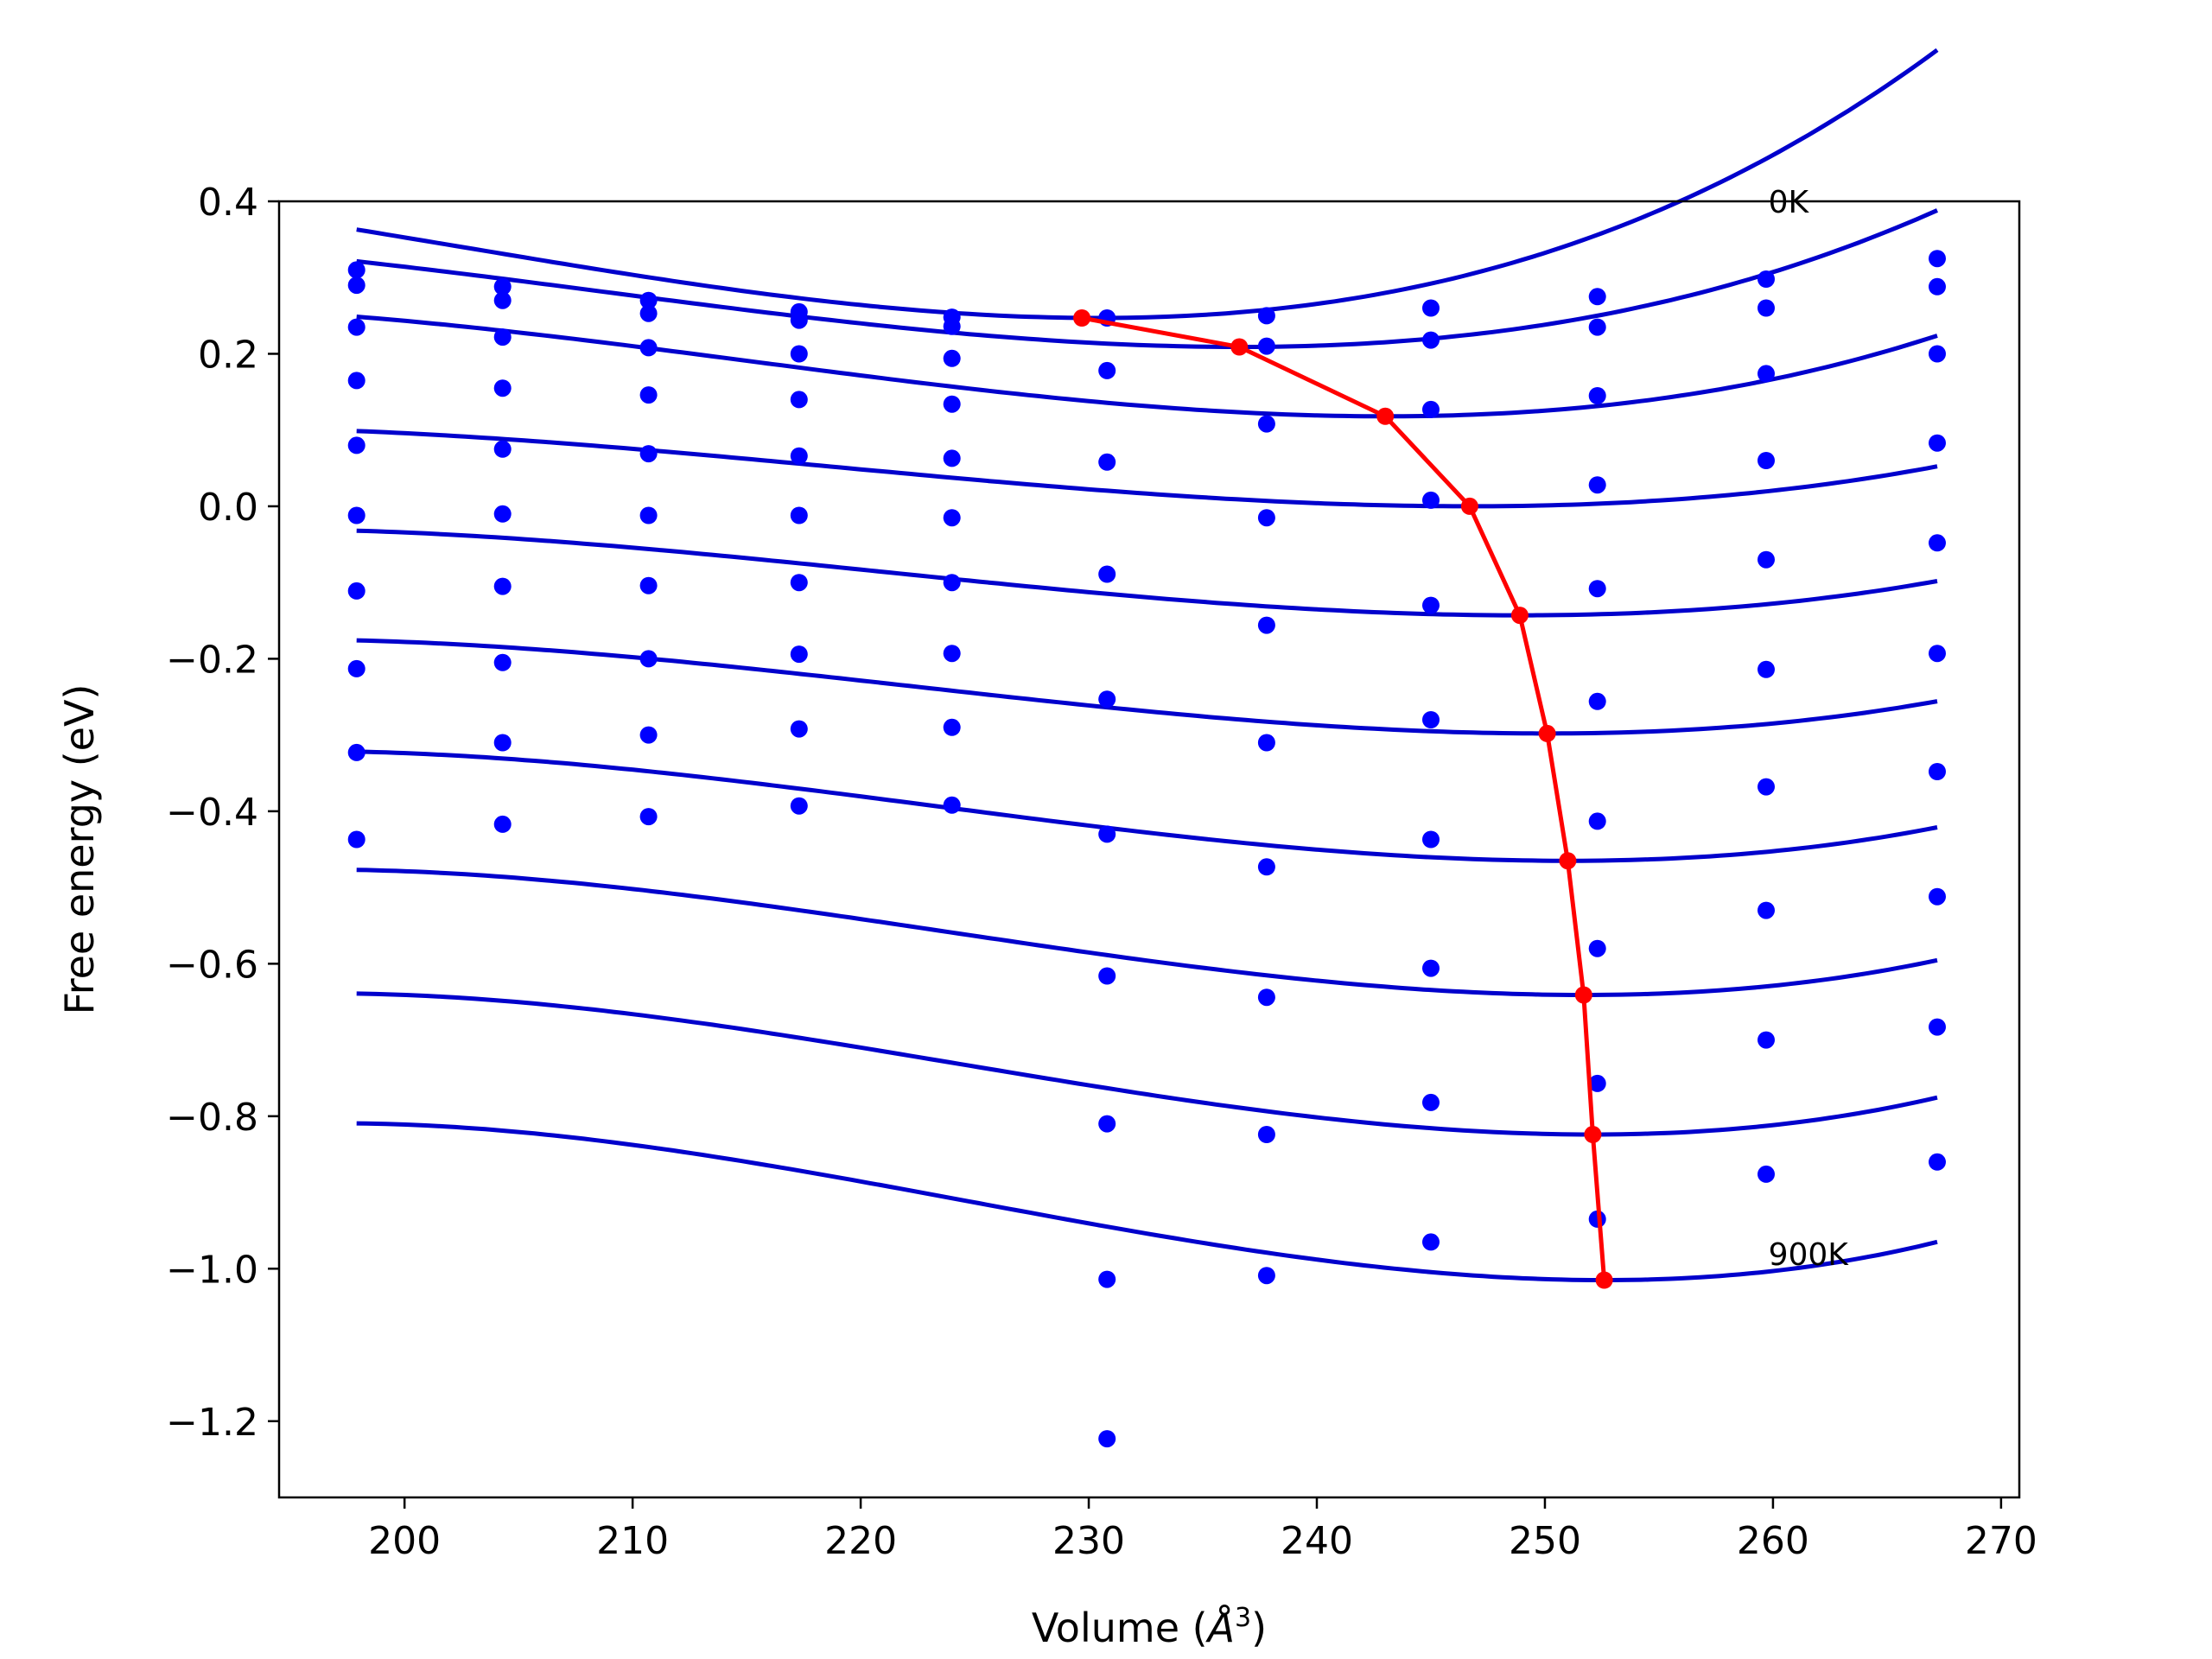 This screenshot has height=1659, width=2212. What do you see at coordinates (212, 965) in the screenshot?
I see `y-tick-label: −0.6` at bounding box center [212, 965].